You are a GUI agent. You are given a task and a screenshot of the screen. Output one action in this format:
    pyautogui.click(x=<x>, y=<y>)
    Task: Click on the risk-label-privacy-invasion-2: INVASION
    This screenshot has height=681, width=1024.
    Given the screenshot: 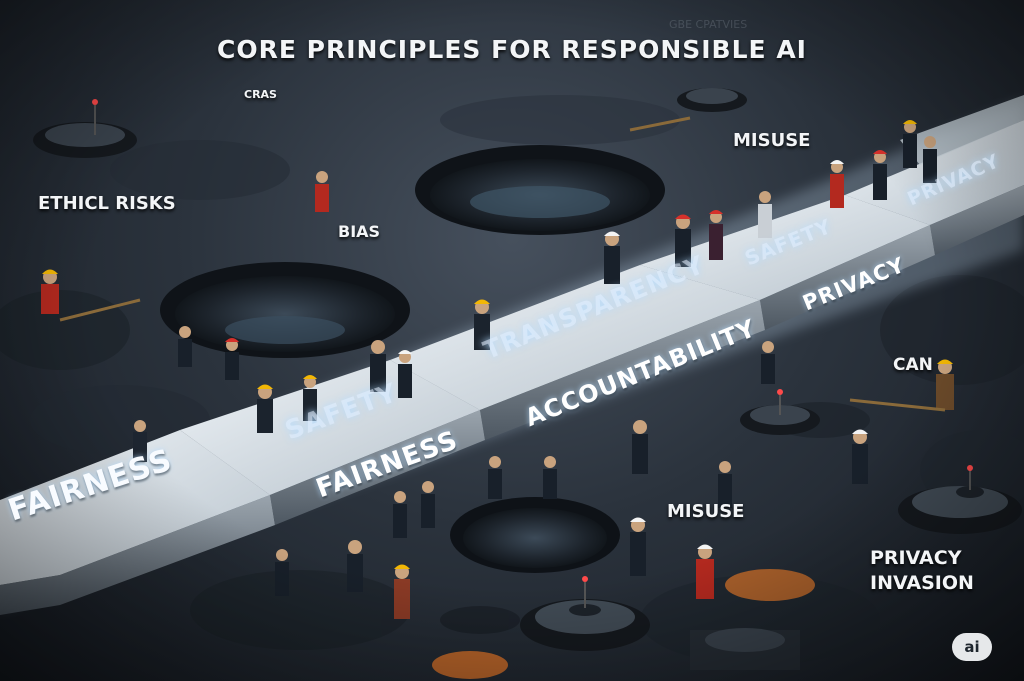 What is the action you would take?
    pyautogui.click(x=922, y=583)
    